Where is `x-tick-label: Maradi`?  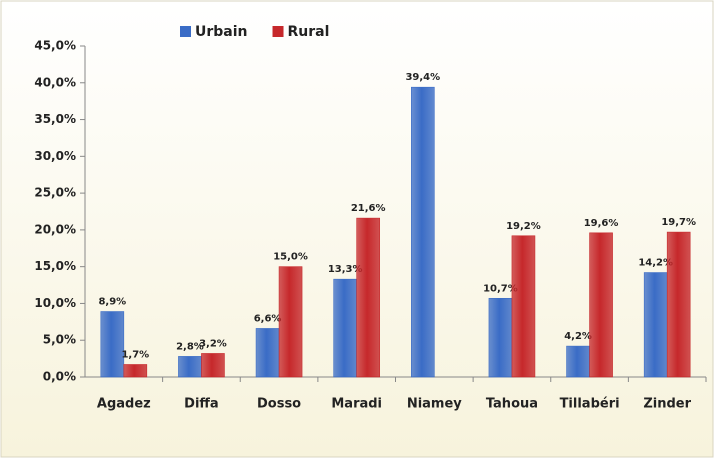
x-tick-label: Maradi is located at coordinates (356, 404).